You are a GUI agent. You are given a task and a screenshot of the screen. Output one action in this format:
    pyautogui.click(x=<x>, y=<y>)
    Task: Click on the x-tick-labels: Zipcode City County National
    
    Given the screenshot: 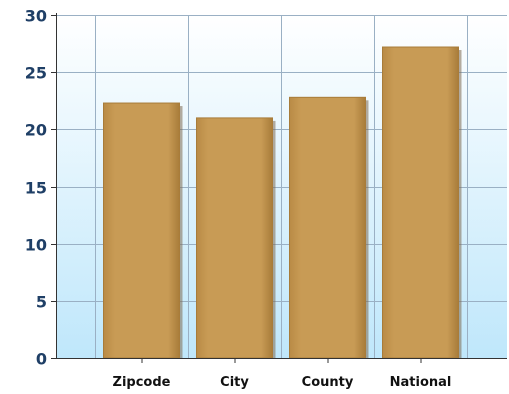 What is the action you would take?
    pyautogui.click(x=282, y=382)
    